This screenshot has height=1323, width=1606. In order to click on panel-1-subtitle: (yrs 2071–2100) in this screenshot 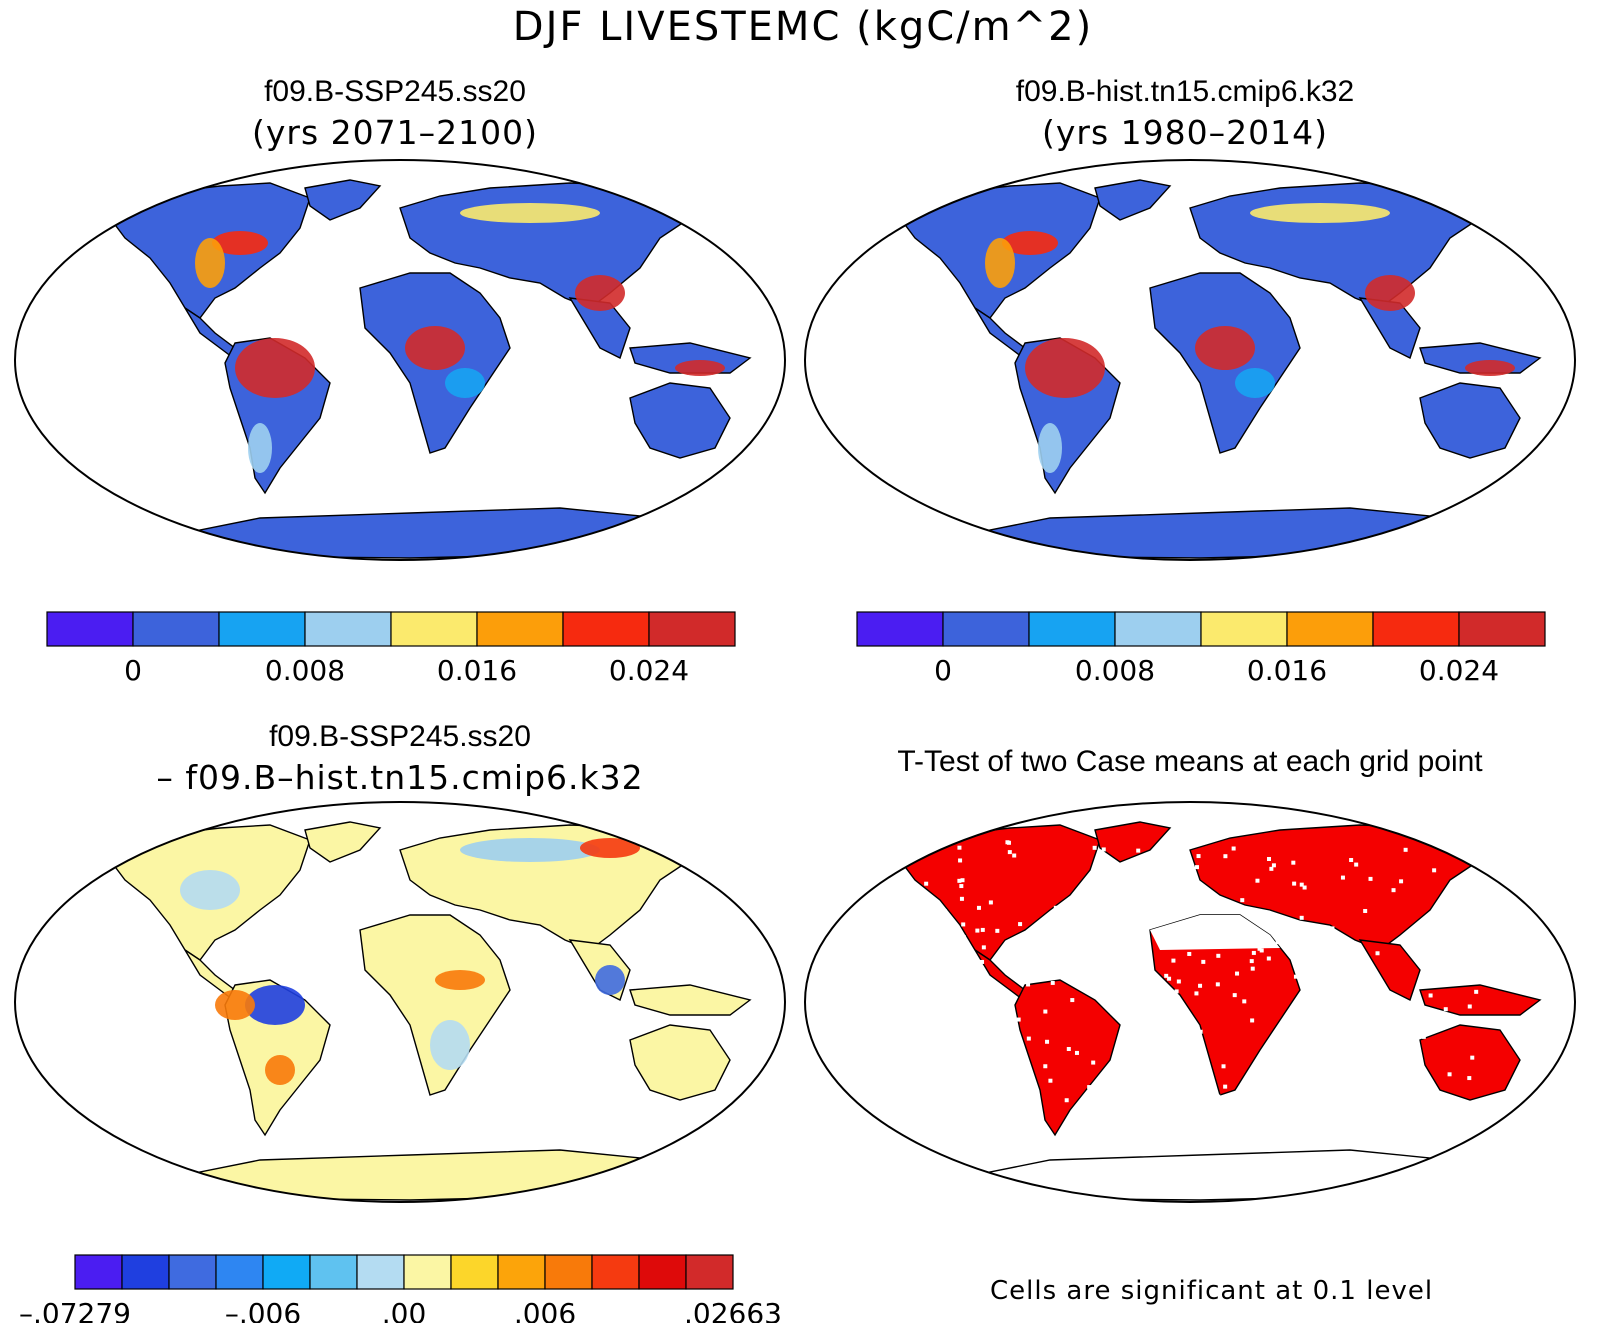, I will do `click(395, 132)`.